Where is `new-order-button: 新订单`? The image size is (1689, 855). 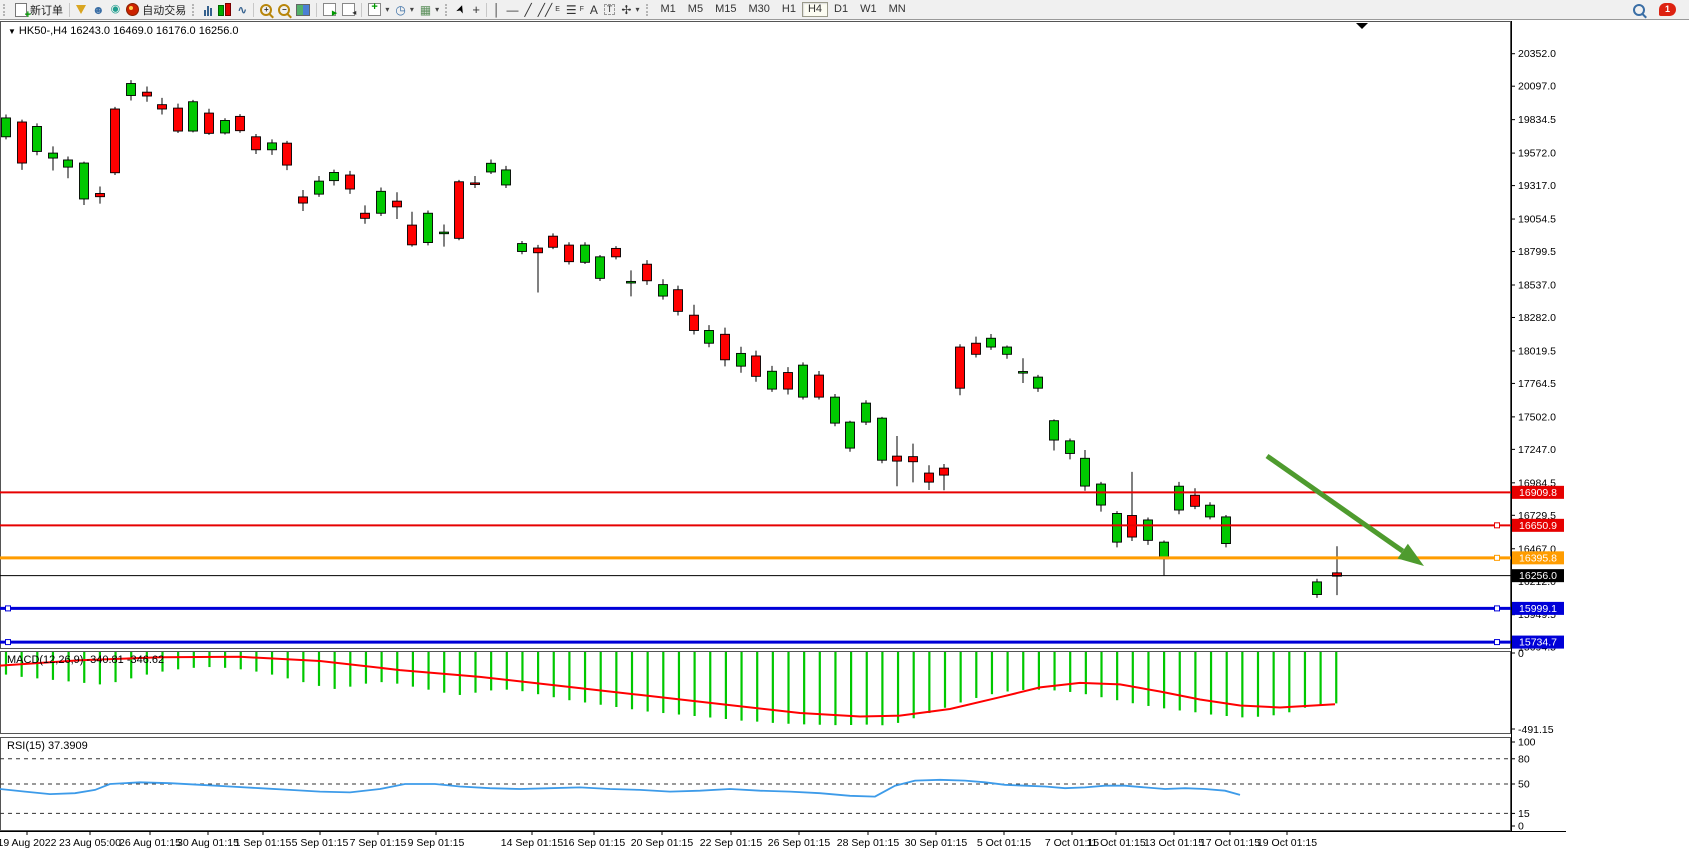 new-order-button: 新订单 is located at coordinates (39, 11).